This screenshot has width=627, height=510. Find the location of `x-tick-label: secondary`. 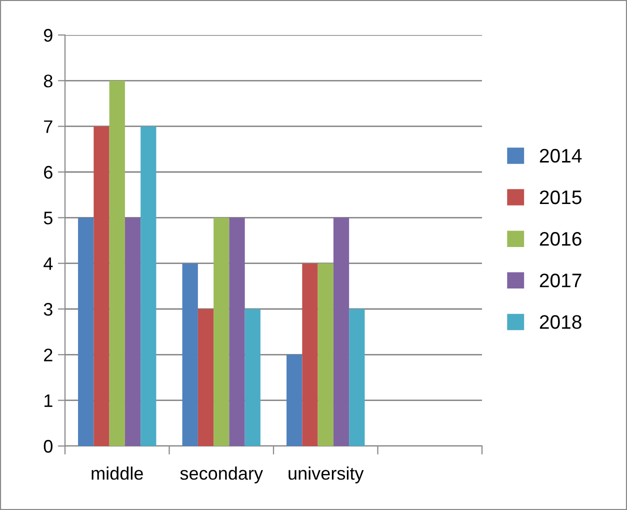

x-tick-label: secondary is located at coordinates (221, 475).